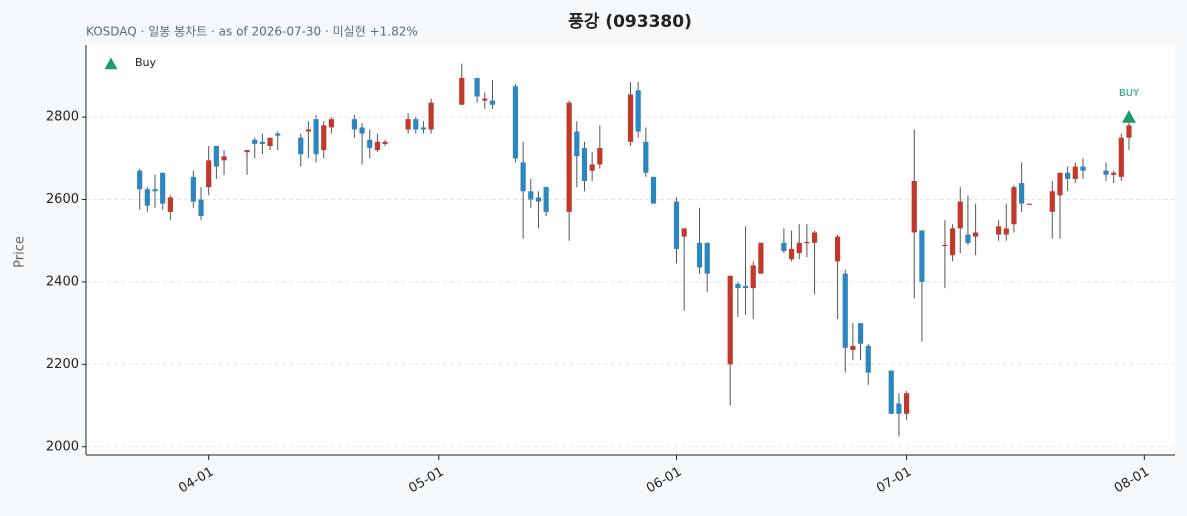  What do you see at coordinates (62, 117) in the screenshot?
I see `y-tick-label: 2800` at bounding box center [62, 117].